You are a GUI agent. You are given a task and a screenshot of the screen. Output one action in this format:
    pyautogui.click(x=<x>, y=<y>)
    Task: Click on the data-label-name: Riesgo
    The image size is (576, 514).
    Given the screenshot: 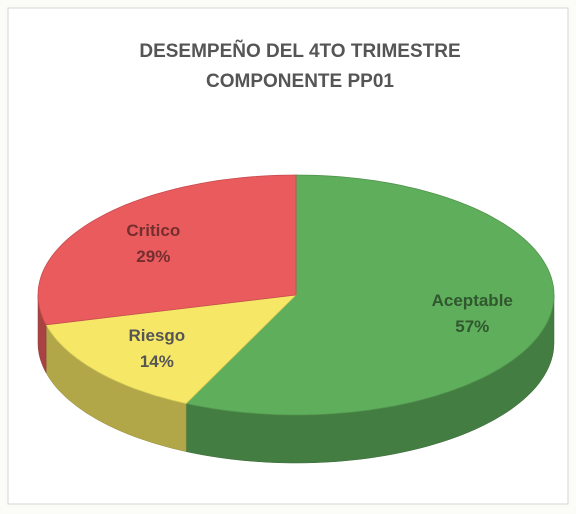 What is the action you would take?
    pyautogui.click(x=157, y=335)
    